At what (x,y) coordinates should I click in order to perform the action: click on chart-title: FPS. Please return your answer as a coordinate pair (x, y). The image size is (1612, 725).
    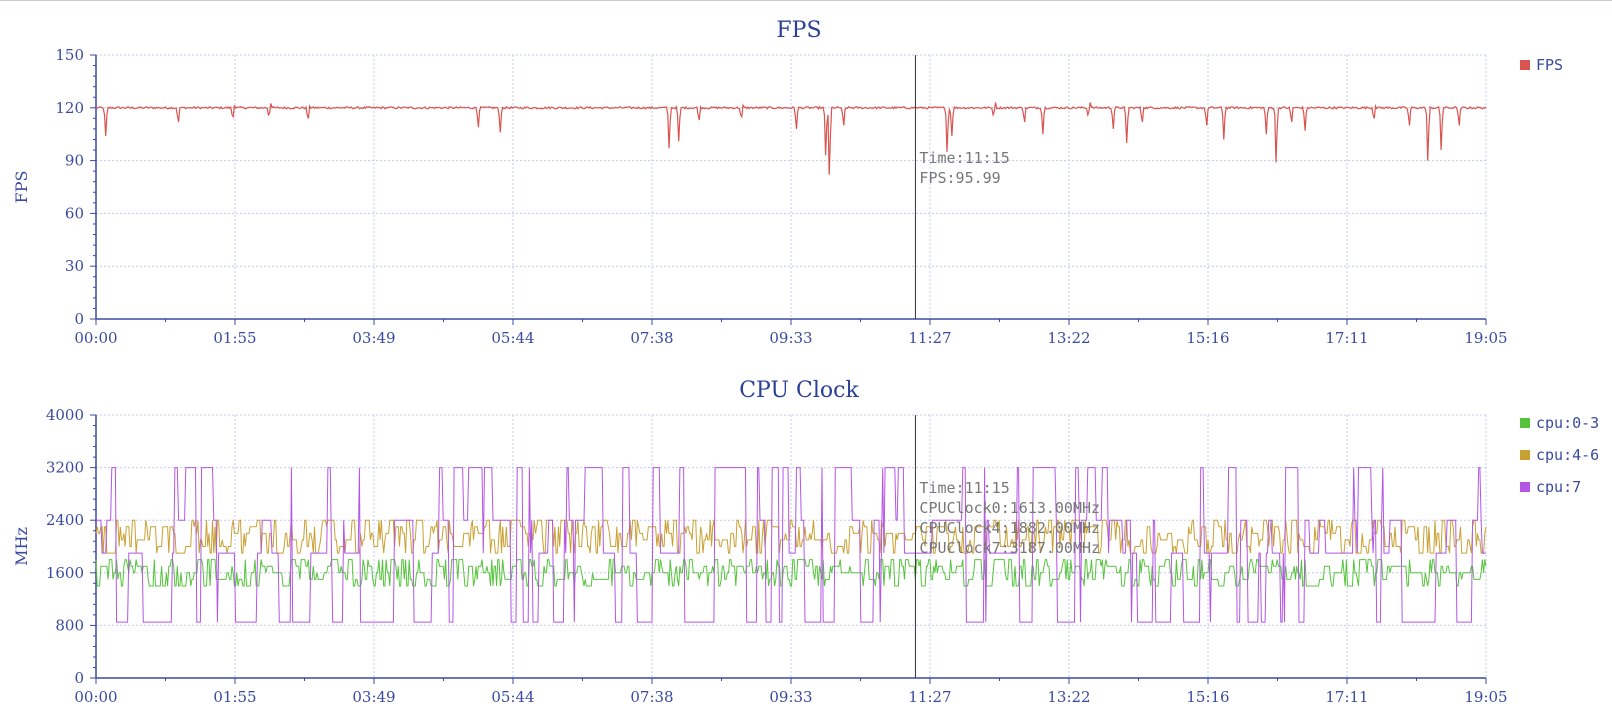
    Looking at the image, I should click on (798, 30).